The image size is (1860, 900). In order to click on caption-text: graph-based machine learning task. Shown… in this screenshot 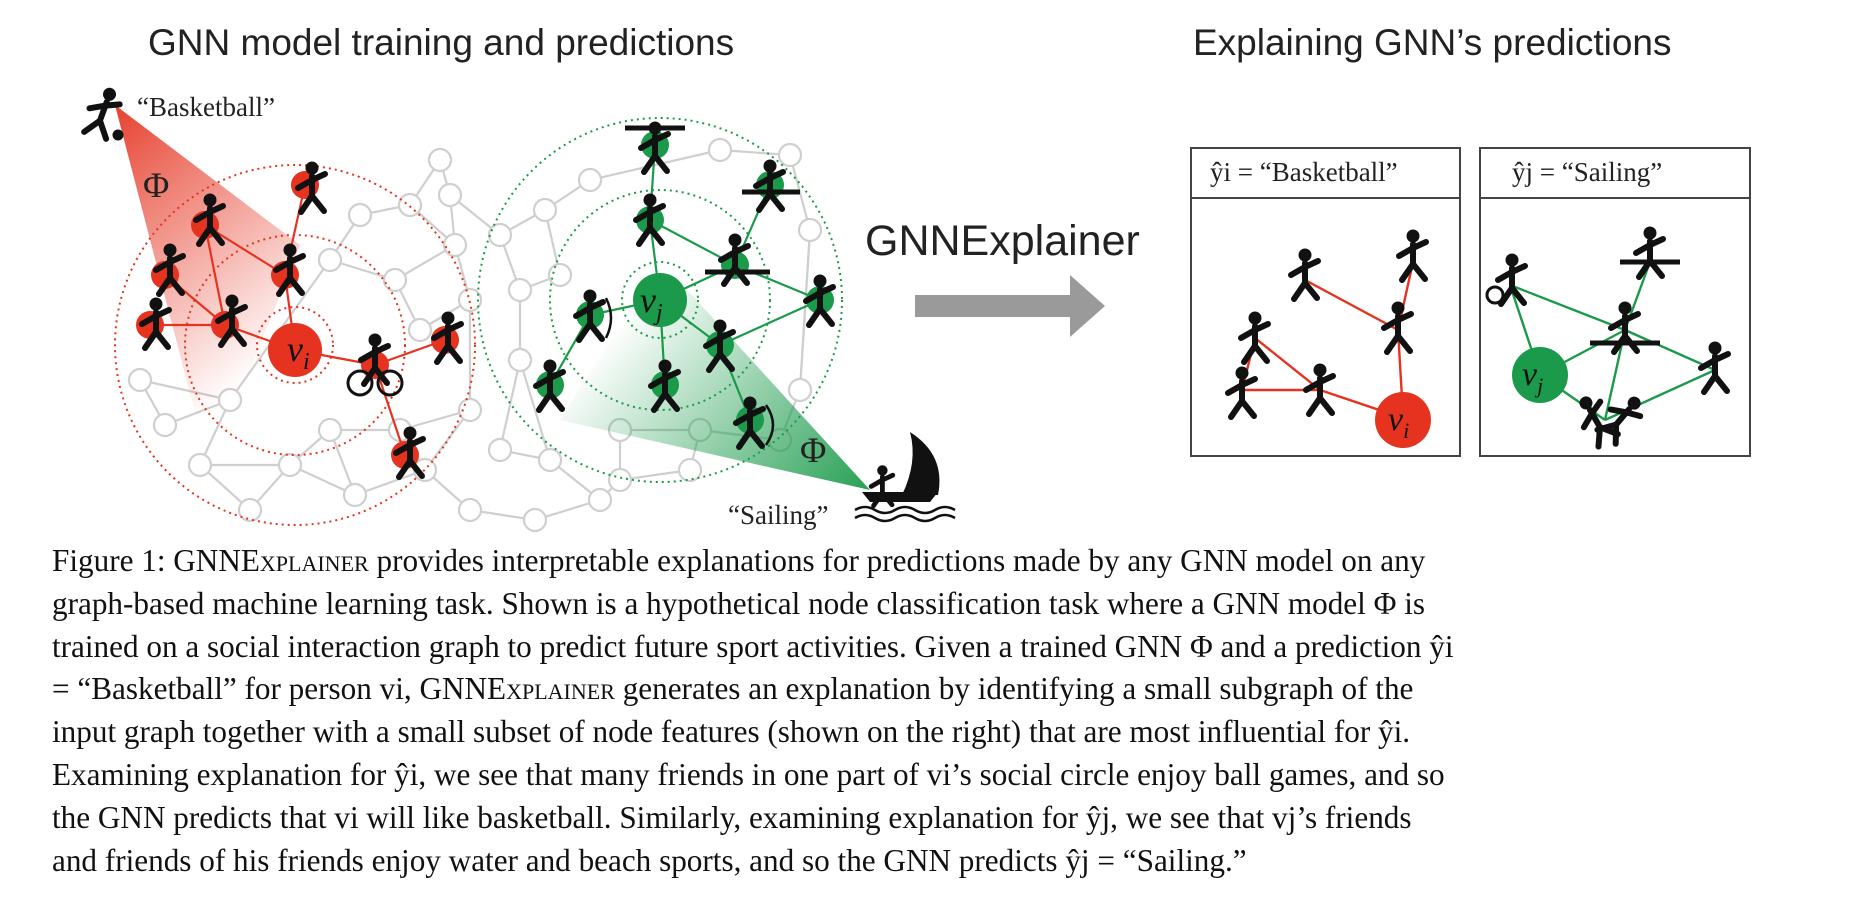, I will do `click(739, 603)`.